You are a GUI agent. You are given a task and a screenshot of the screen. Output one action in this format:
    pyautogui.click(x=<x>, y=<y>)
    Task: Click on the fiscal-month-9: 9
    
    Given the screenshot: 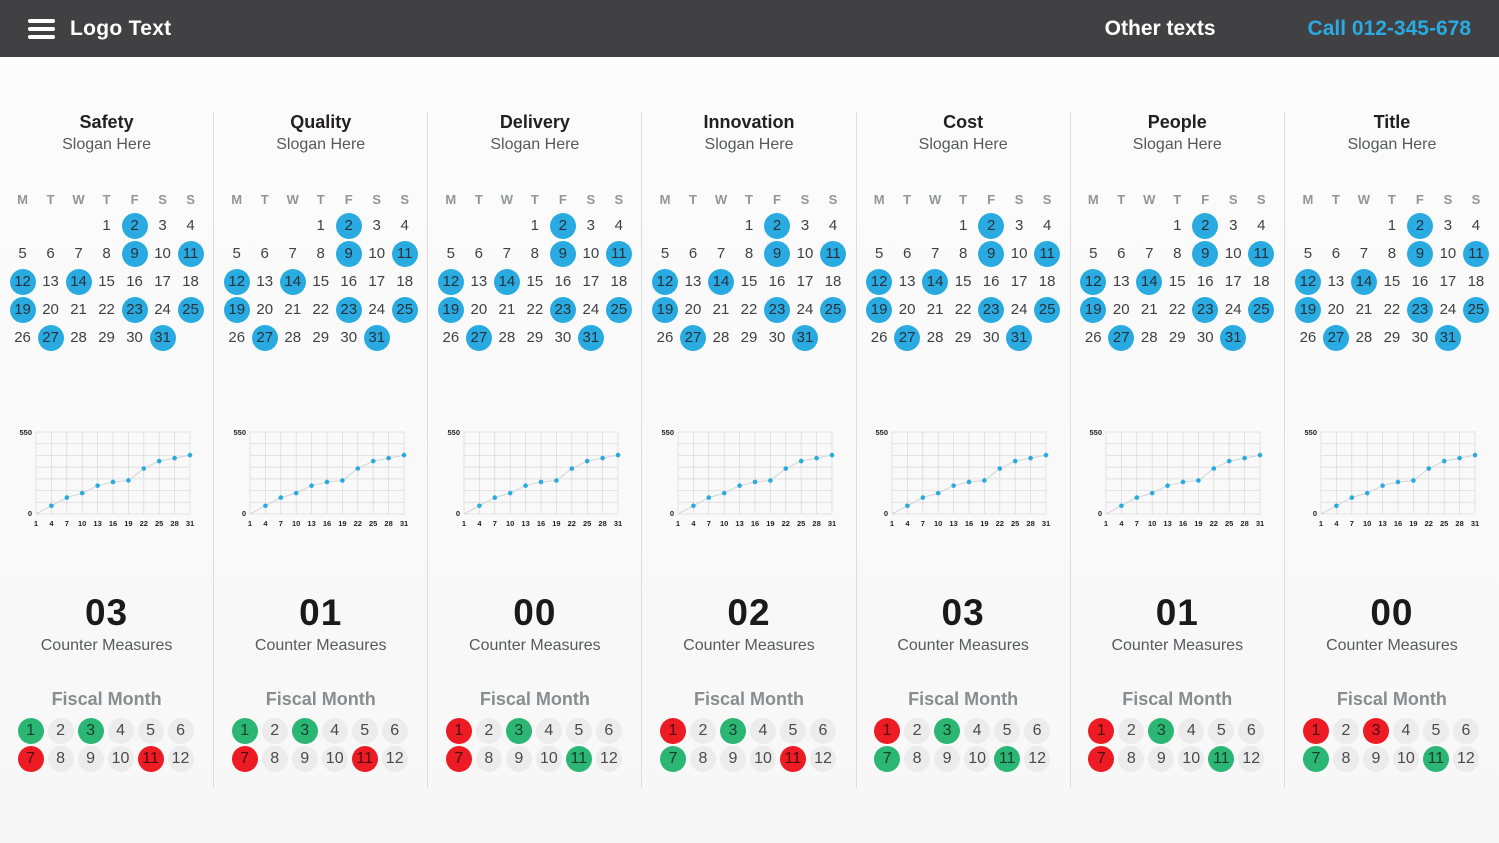 What is the action you would take?
    pyautogui.click(x=732, y=758)
    